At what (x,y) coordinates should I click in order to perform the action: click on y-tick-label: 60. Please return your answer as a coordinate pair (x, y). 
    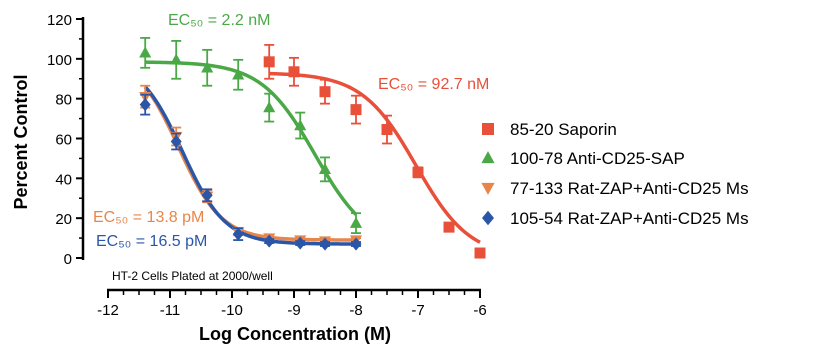
    Looking at the image, I should click on (63, 140).